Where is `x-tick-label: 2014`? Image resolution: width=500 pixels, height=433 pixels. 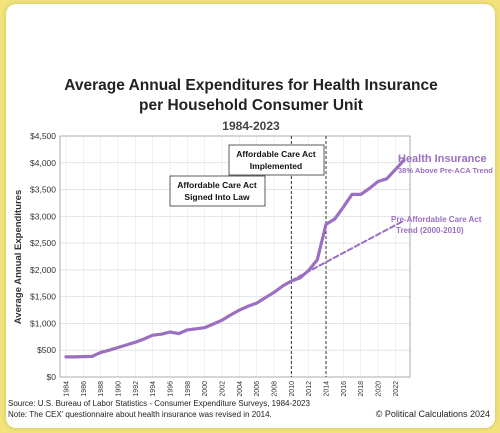 x-tick-label: 2014 is located at coordinates (327, 389).